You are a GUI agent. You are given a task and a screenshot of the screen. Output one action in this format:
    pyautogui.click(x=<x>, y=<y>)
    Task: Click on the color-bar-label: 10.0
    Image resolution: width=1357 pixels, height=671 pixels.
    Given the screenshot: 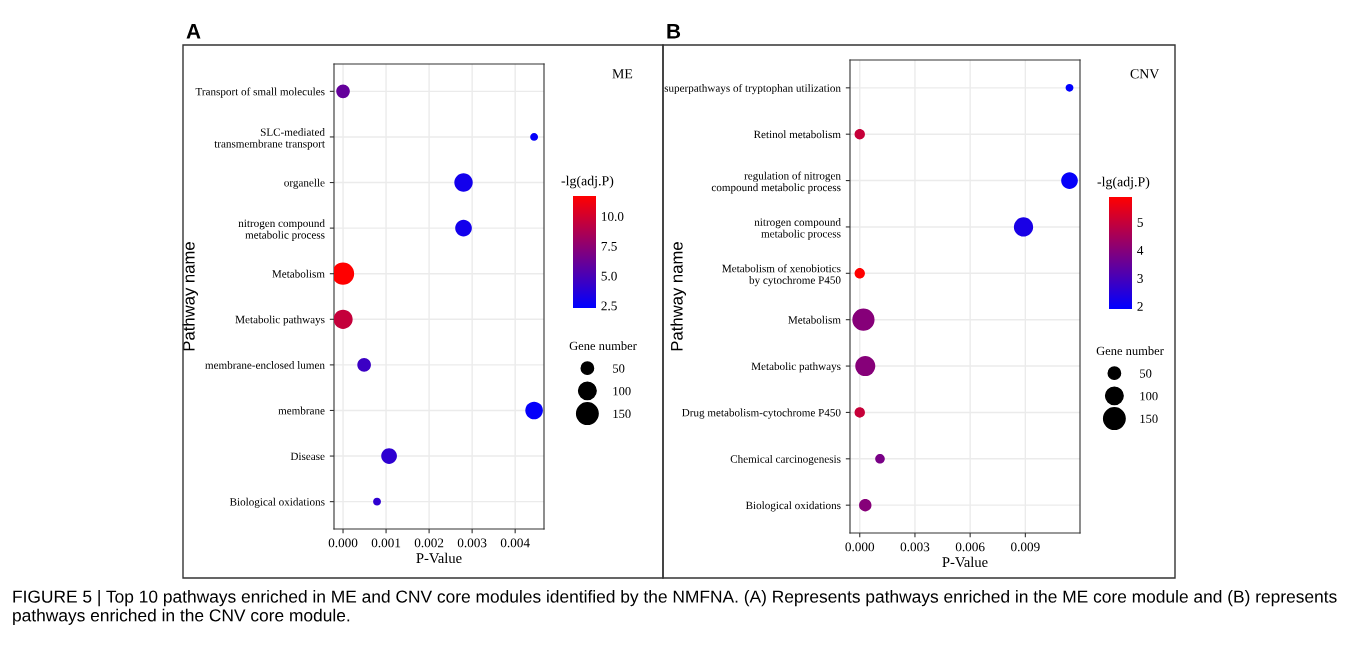 What is the action you would take?
    pyautogui.click(x=613, y=217)
    